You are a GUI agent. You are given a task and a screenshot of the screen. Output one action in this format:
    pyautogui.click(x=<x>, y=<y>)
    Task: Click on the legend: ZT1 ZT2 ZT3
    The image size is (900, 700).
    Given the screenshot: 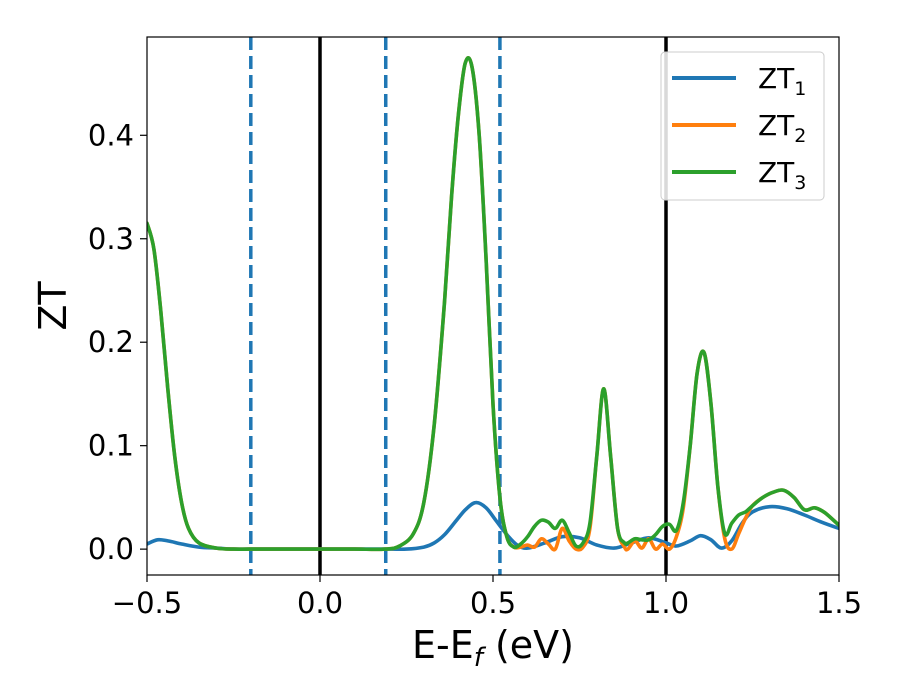 What is the action you would take?
    pyautogui.click(x=742, y=126)
    